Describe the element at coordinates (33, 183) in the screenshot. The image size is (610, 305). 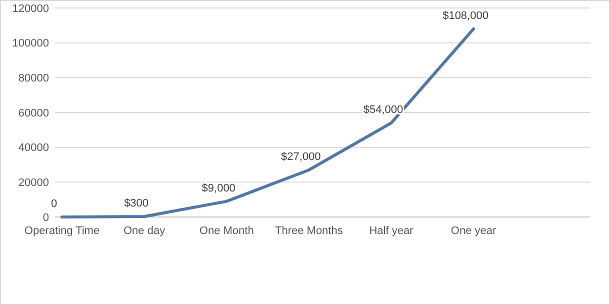
I see `y-tick-label: 20000` at that location.